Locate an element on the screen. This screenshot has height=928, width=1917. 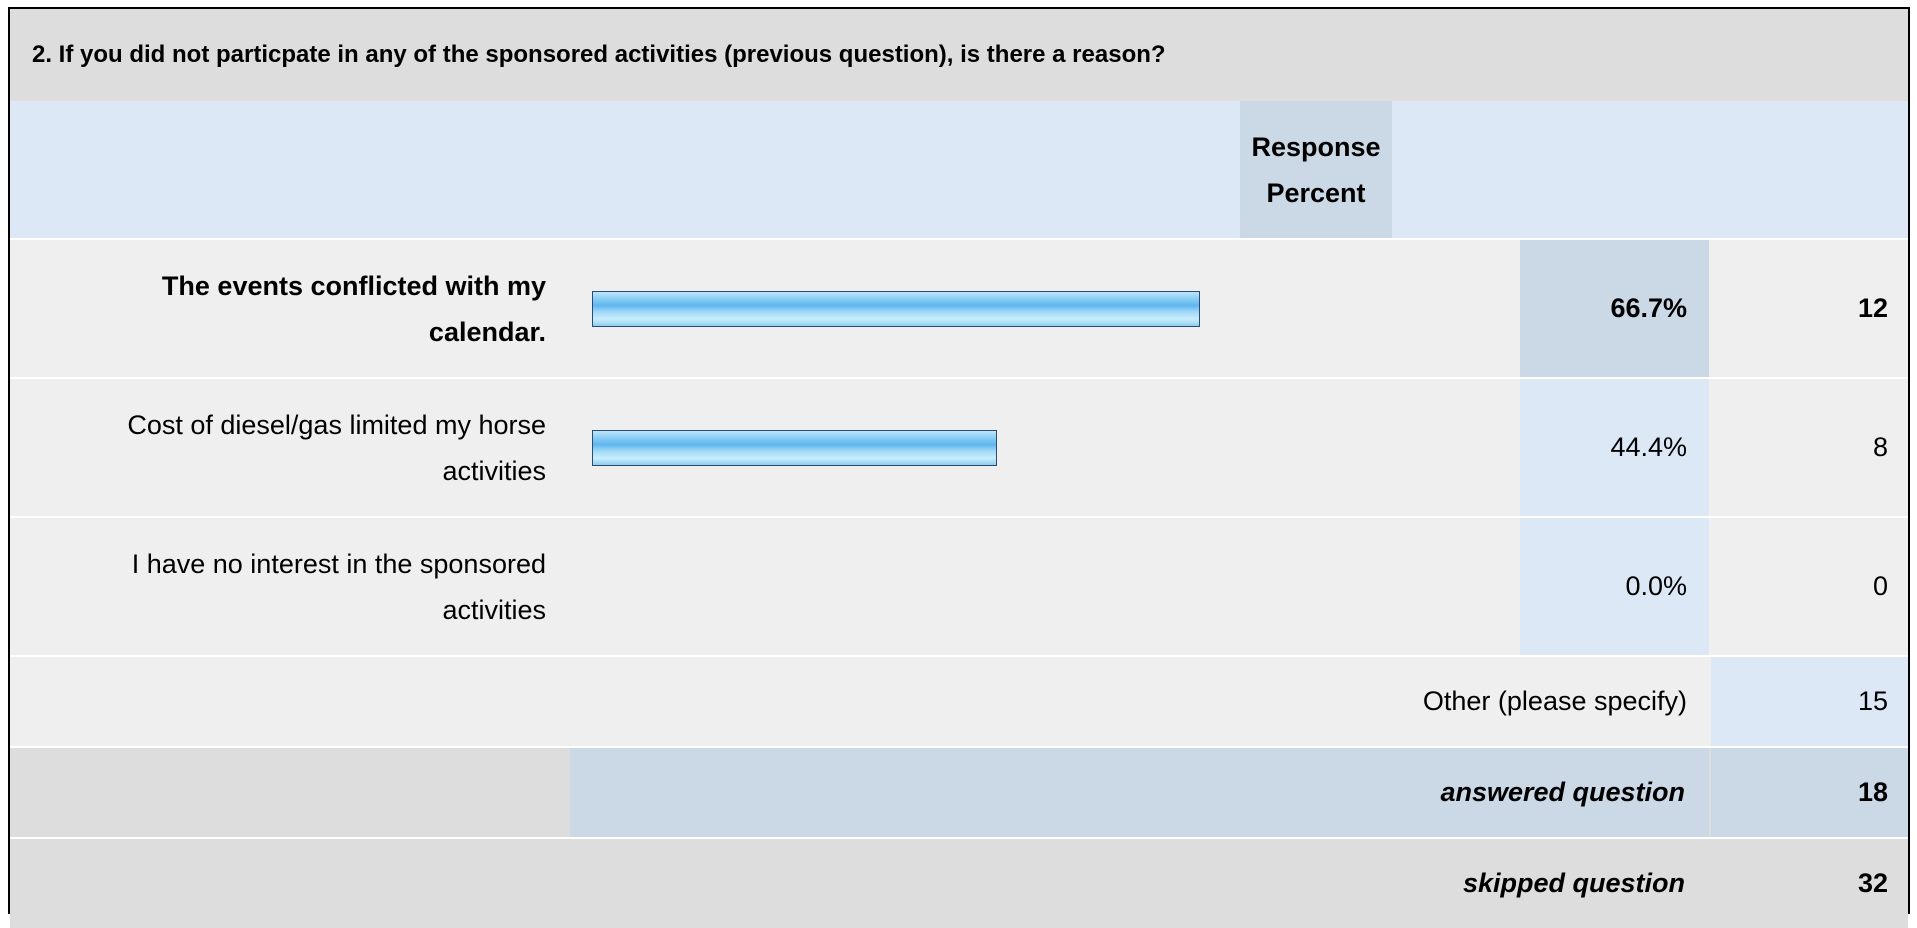
answer-label: The events conflicted with my calendar. is located at coordinates (289, 308).